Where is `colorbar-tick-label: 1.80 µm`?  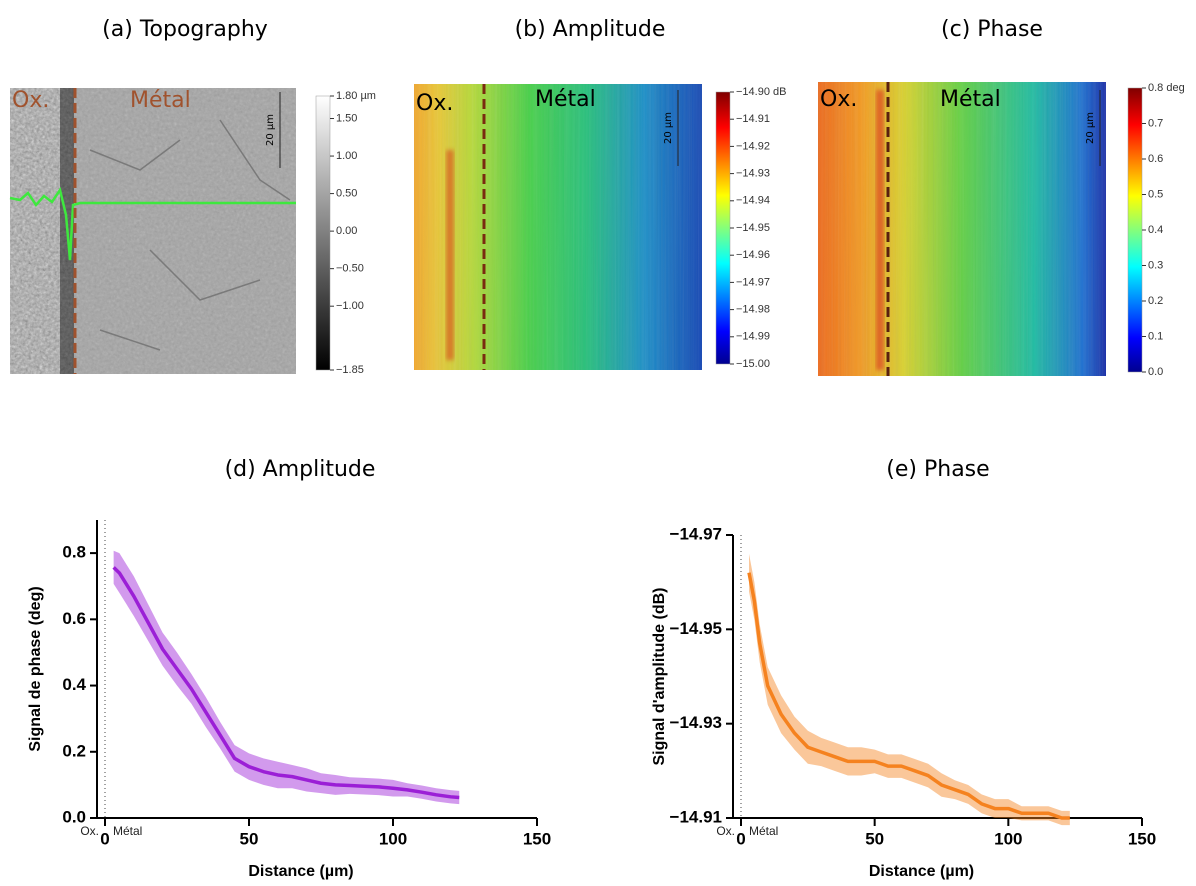
colorbar-tick-label: 1.80 µm is located at coordinates (356, 96).